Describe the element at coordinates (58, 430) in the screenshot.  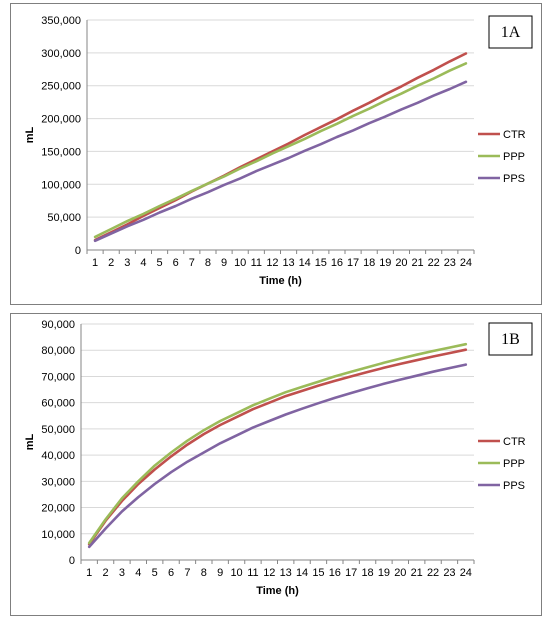
I see `chart-1b-ytick-label: 50,000` at that location.